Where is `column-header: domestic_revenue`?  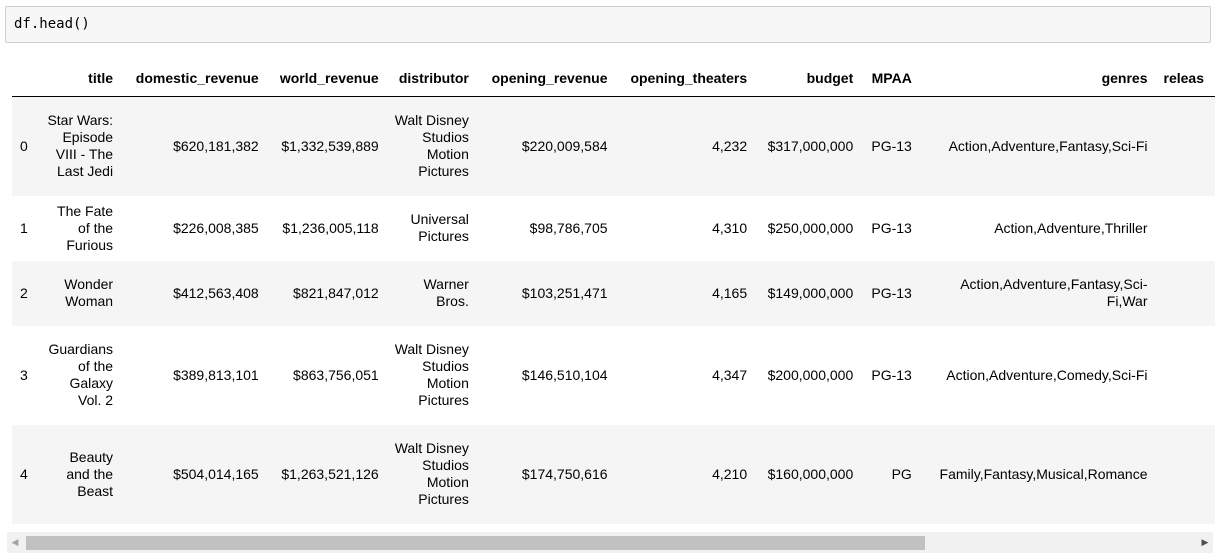 column-header: domestic_revenue is located at coordinates (194, 78).